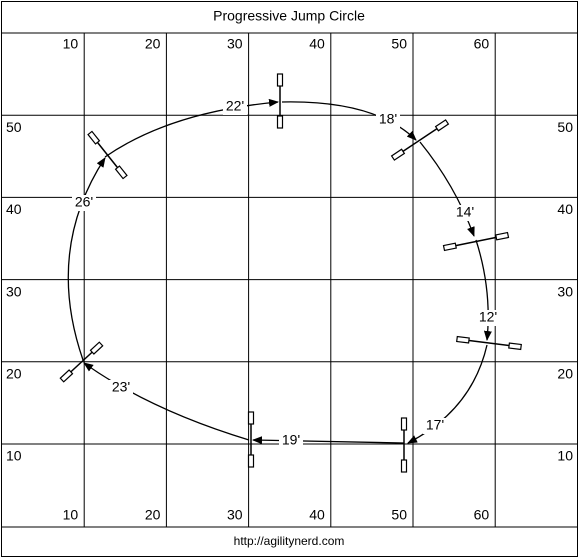  I want to click on distance-label: 19', so click(291, 440).